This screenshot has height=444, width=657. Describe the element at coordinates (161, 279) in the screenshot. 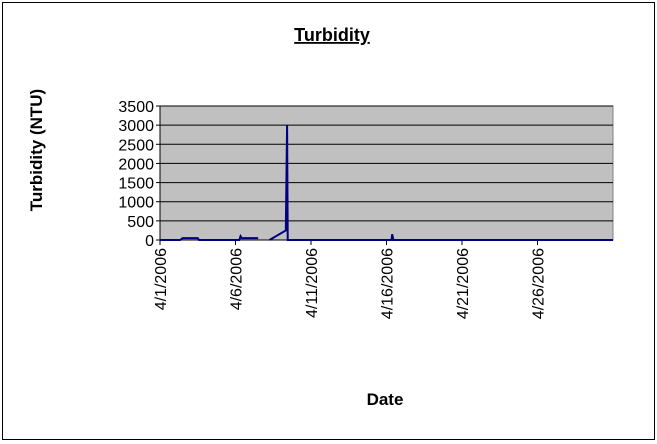

I see `x-tick-label: 4/1/2006` at that location.